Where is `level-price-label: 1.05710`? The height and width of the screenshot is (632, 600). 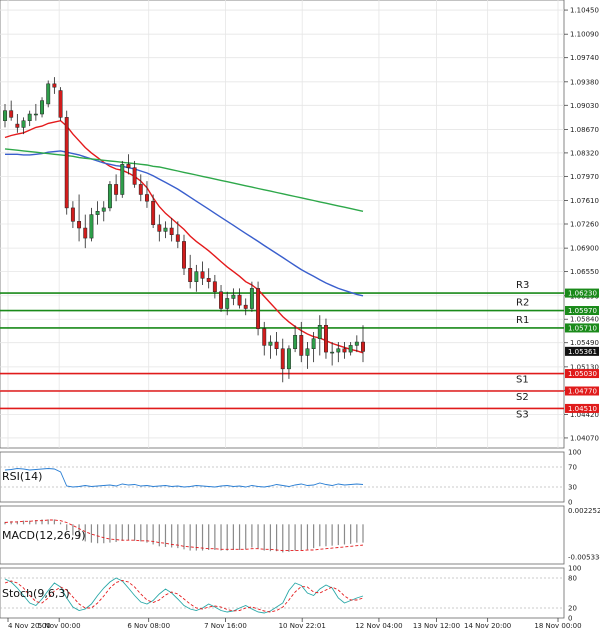 level-price-label: 1.05710 is located at coordinates (582, 328).